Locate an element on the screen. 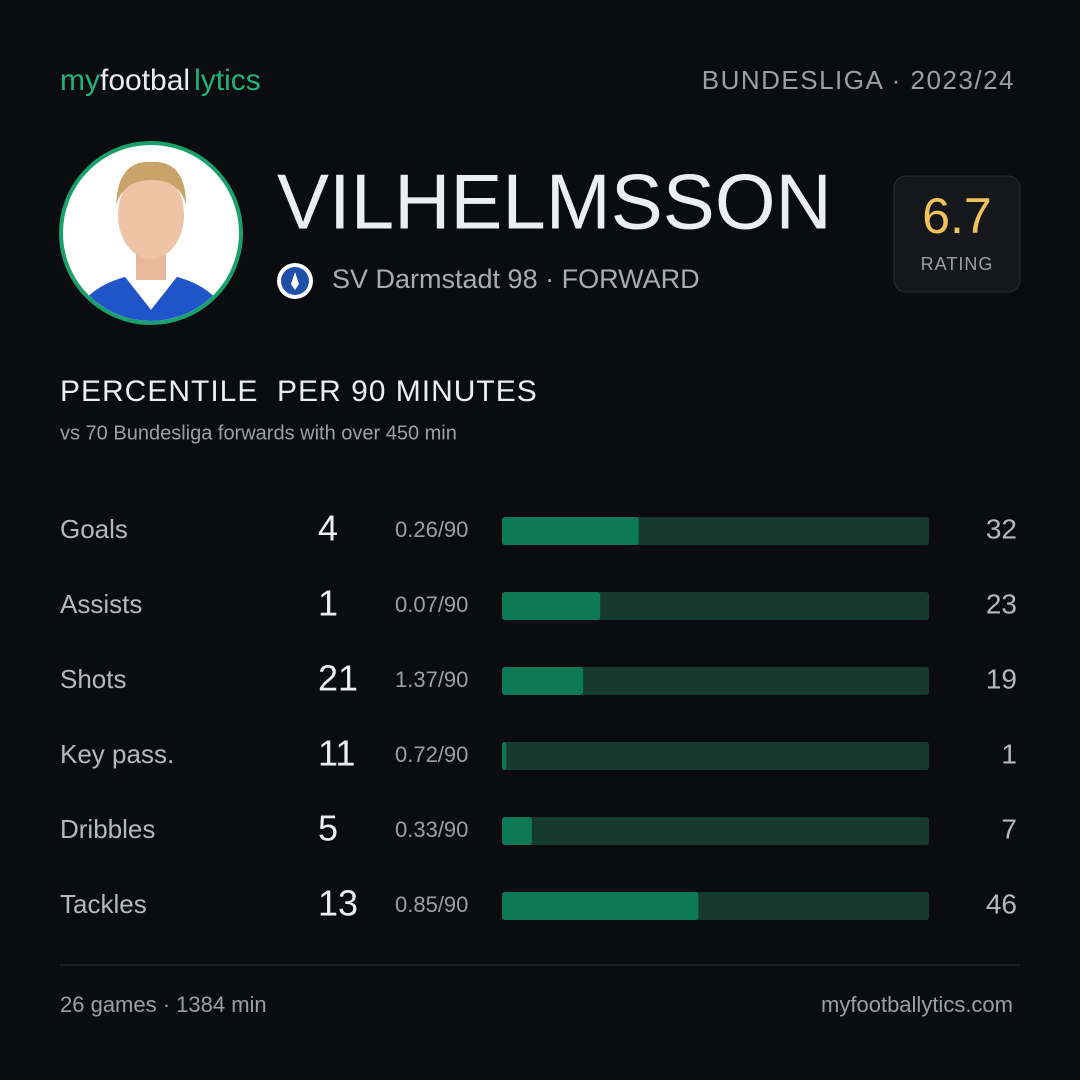 The image size is (1080, 1080). stat-per90: 1.37/90 is located at coordinates (431, 679).